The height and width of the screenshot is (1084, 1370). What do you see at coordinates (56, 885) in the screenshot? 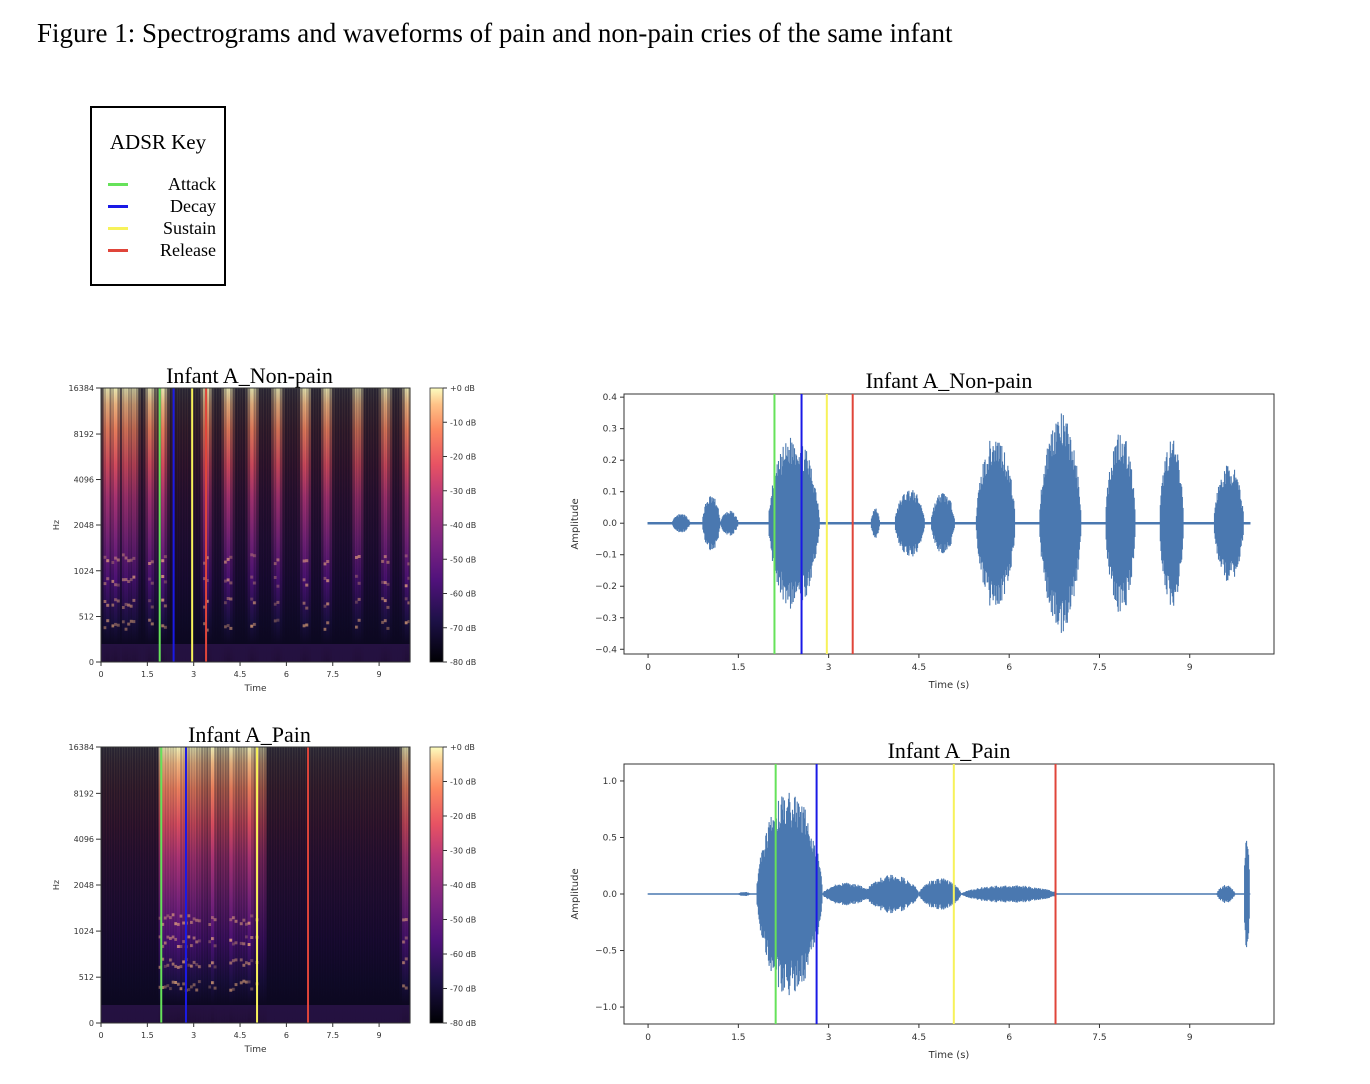
I see `y-axis-label: Hz` at bounding box center [56, 885].